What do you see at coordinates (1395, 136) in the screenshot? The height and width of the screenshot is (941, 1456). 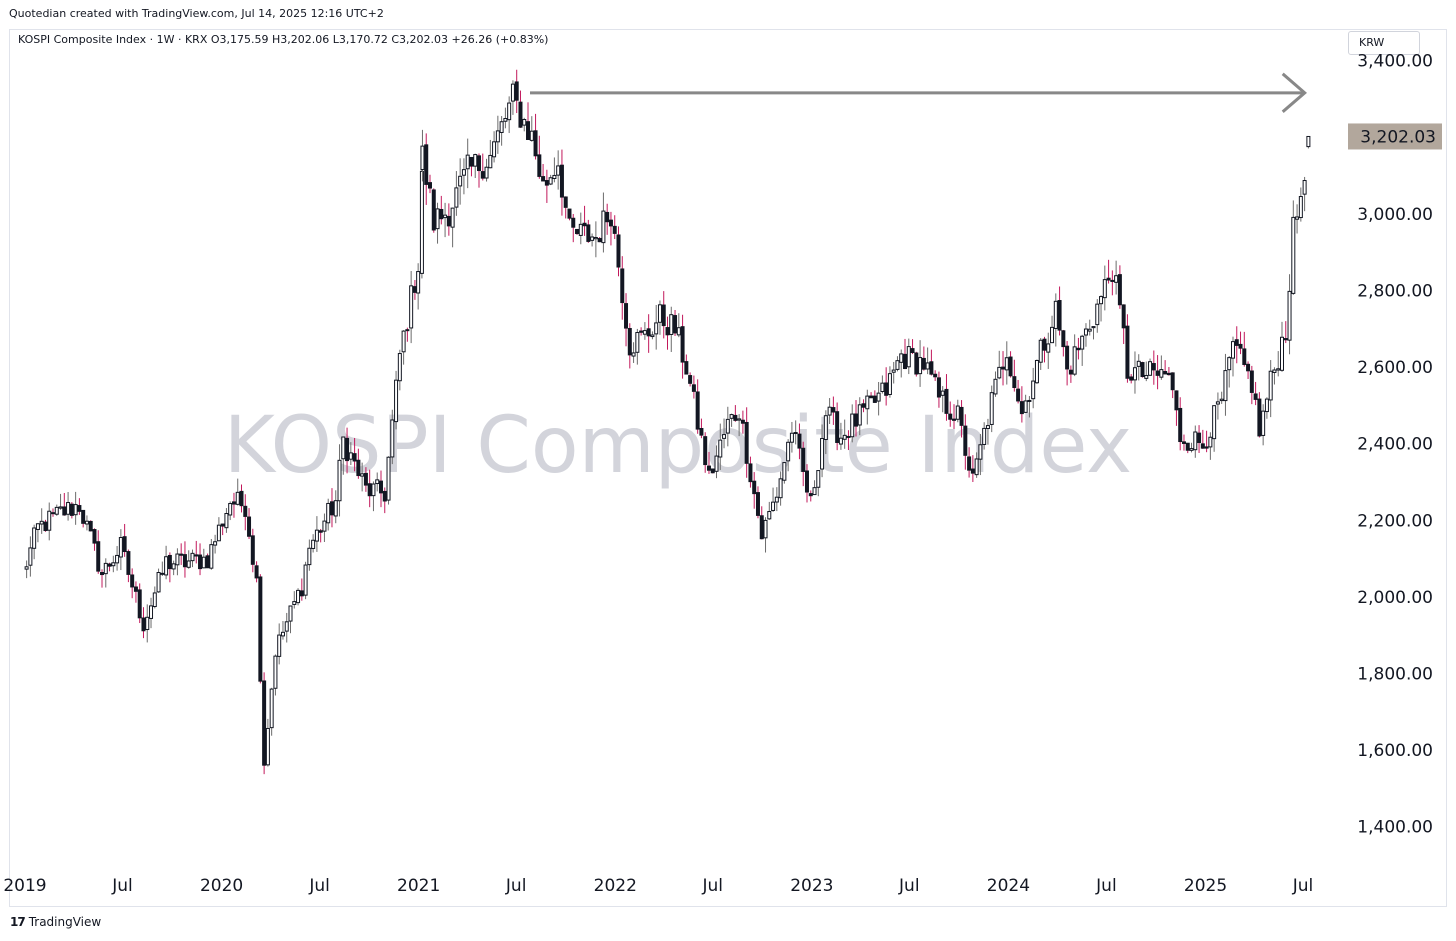 I see `last-price-label-layer: 3,202.03` at bounding box center [1395, 136].